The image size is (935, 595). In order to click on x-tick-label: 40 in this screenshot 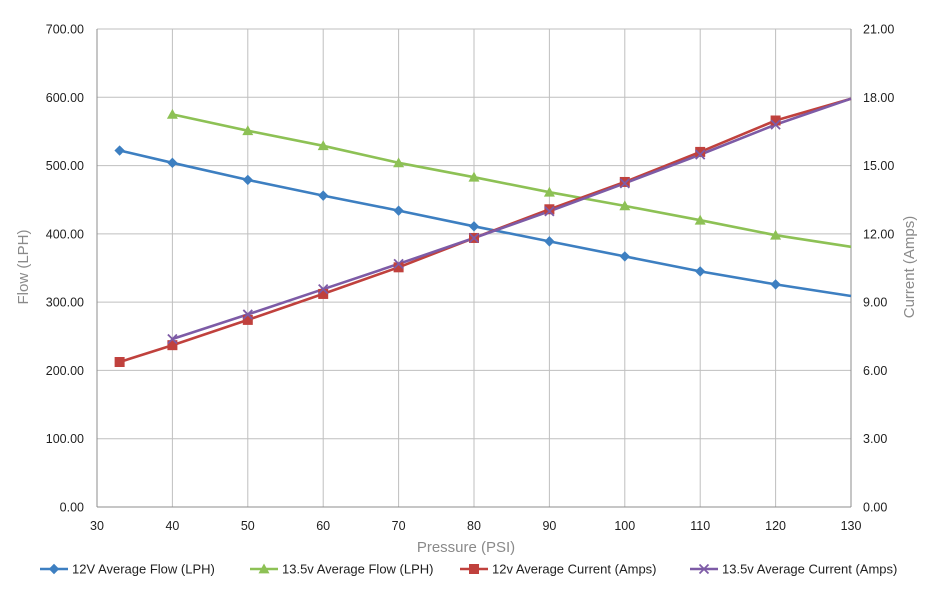, I will do `click(172, 526)`.